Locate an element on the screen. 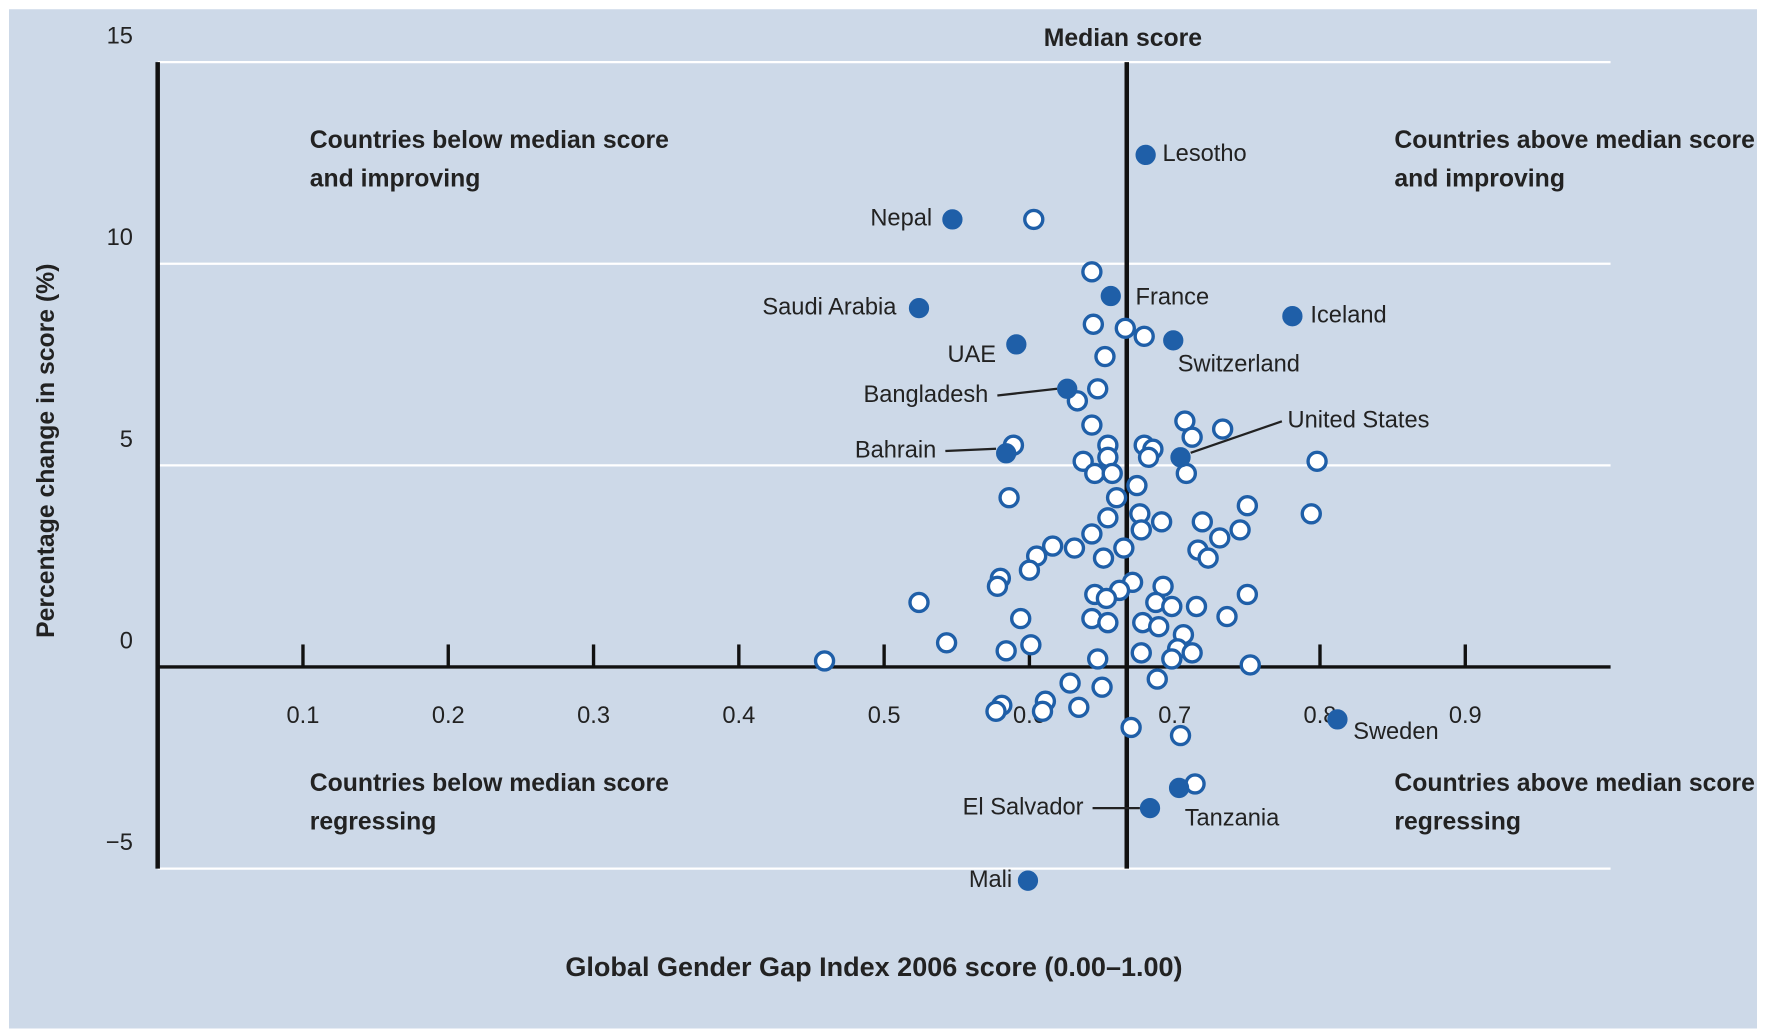 The width and height of the screenshot is (1766, 1031). y-axis-label: Percentage change in score (%) is located at coordinates (46, 451).